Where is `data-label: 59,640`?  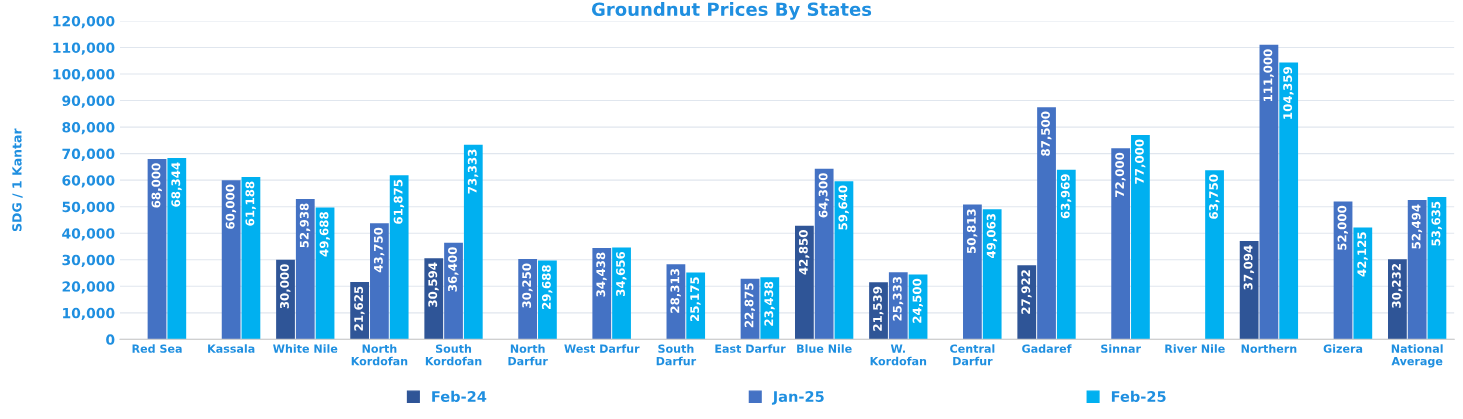
data-label: 59,640 is located at coordinates (843, 207).